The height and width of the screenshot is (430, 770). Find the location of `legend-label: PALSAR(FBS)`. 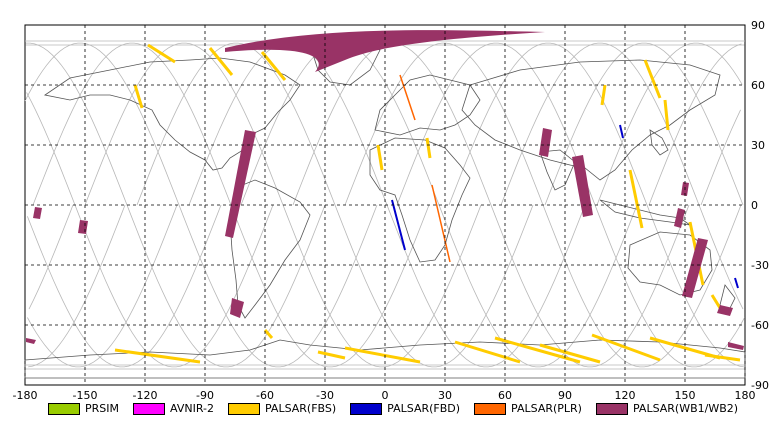

legend-label: PALSAR(FBS) is located at coordinates (300, 408).